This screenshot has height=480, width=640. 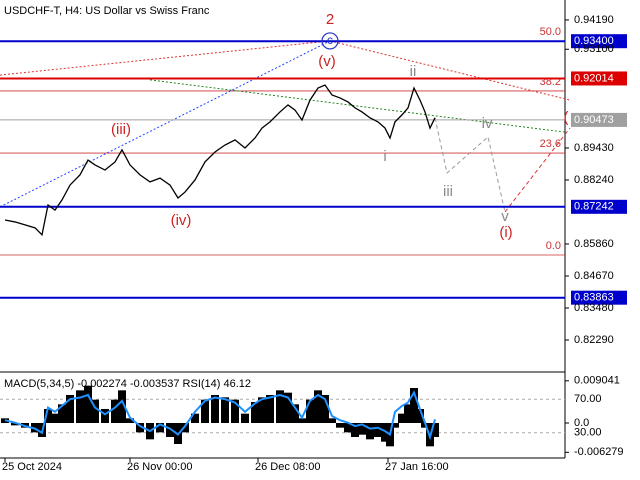 What do you see at coordinates (594, 244) in the screenshot?
I see `y-tick-label: 0.85860` at bounding box center [594, 244].